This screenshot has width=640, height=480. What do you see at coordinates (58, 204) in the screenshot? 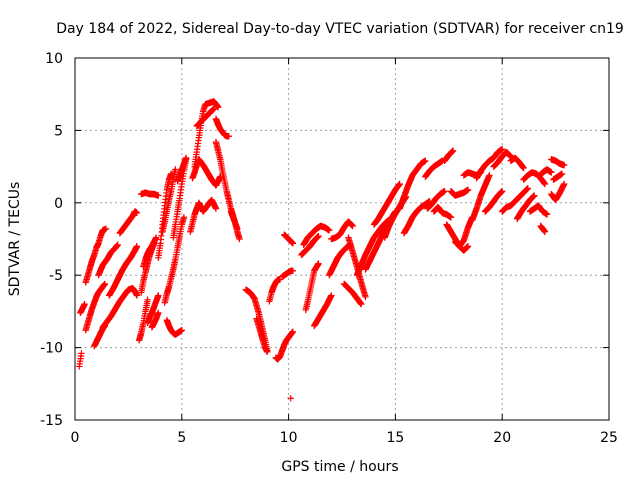
I see `y-tick-label: 0` at bounding box center [58, 204].